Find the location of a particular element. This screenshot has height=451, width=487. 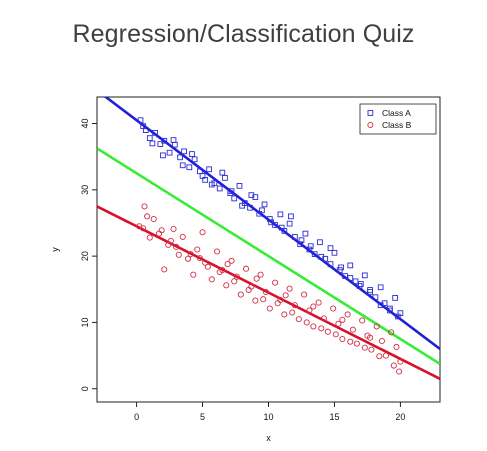

x-tick-label: 10 is located at coordinates (268, 417).